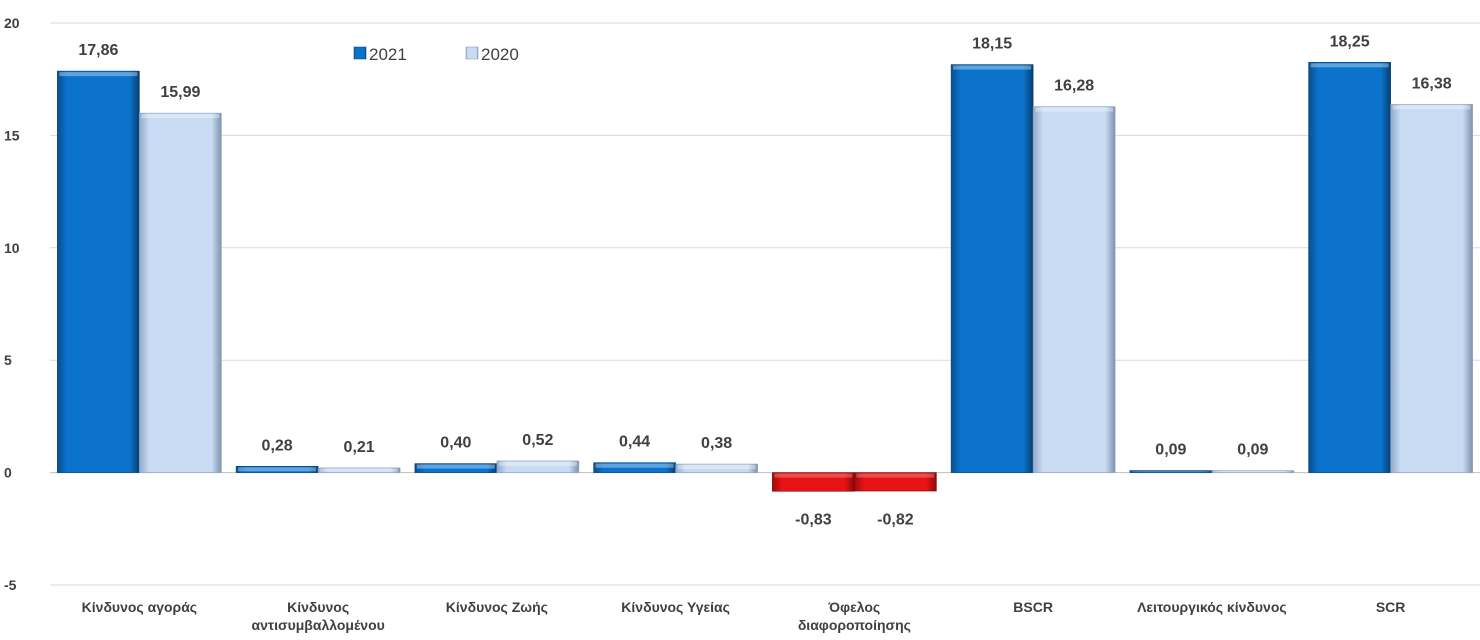 The width and height of the screenshot is (1480, 640). What do you see at coordinates (277, 445) in the screenshot?
I see `data-label-2021-1: 0,28` at bounding box center [277, 445].